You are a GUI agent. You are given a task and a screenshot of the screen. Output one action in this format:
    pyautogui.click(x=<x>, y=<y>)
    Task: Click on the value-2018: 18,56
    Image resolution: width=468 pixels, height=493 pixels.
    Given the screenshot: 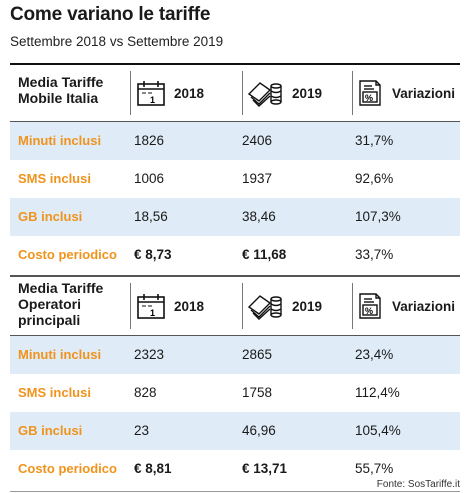 What is the action you would take?
    pyautogui.click(x=151, y=216)
    